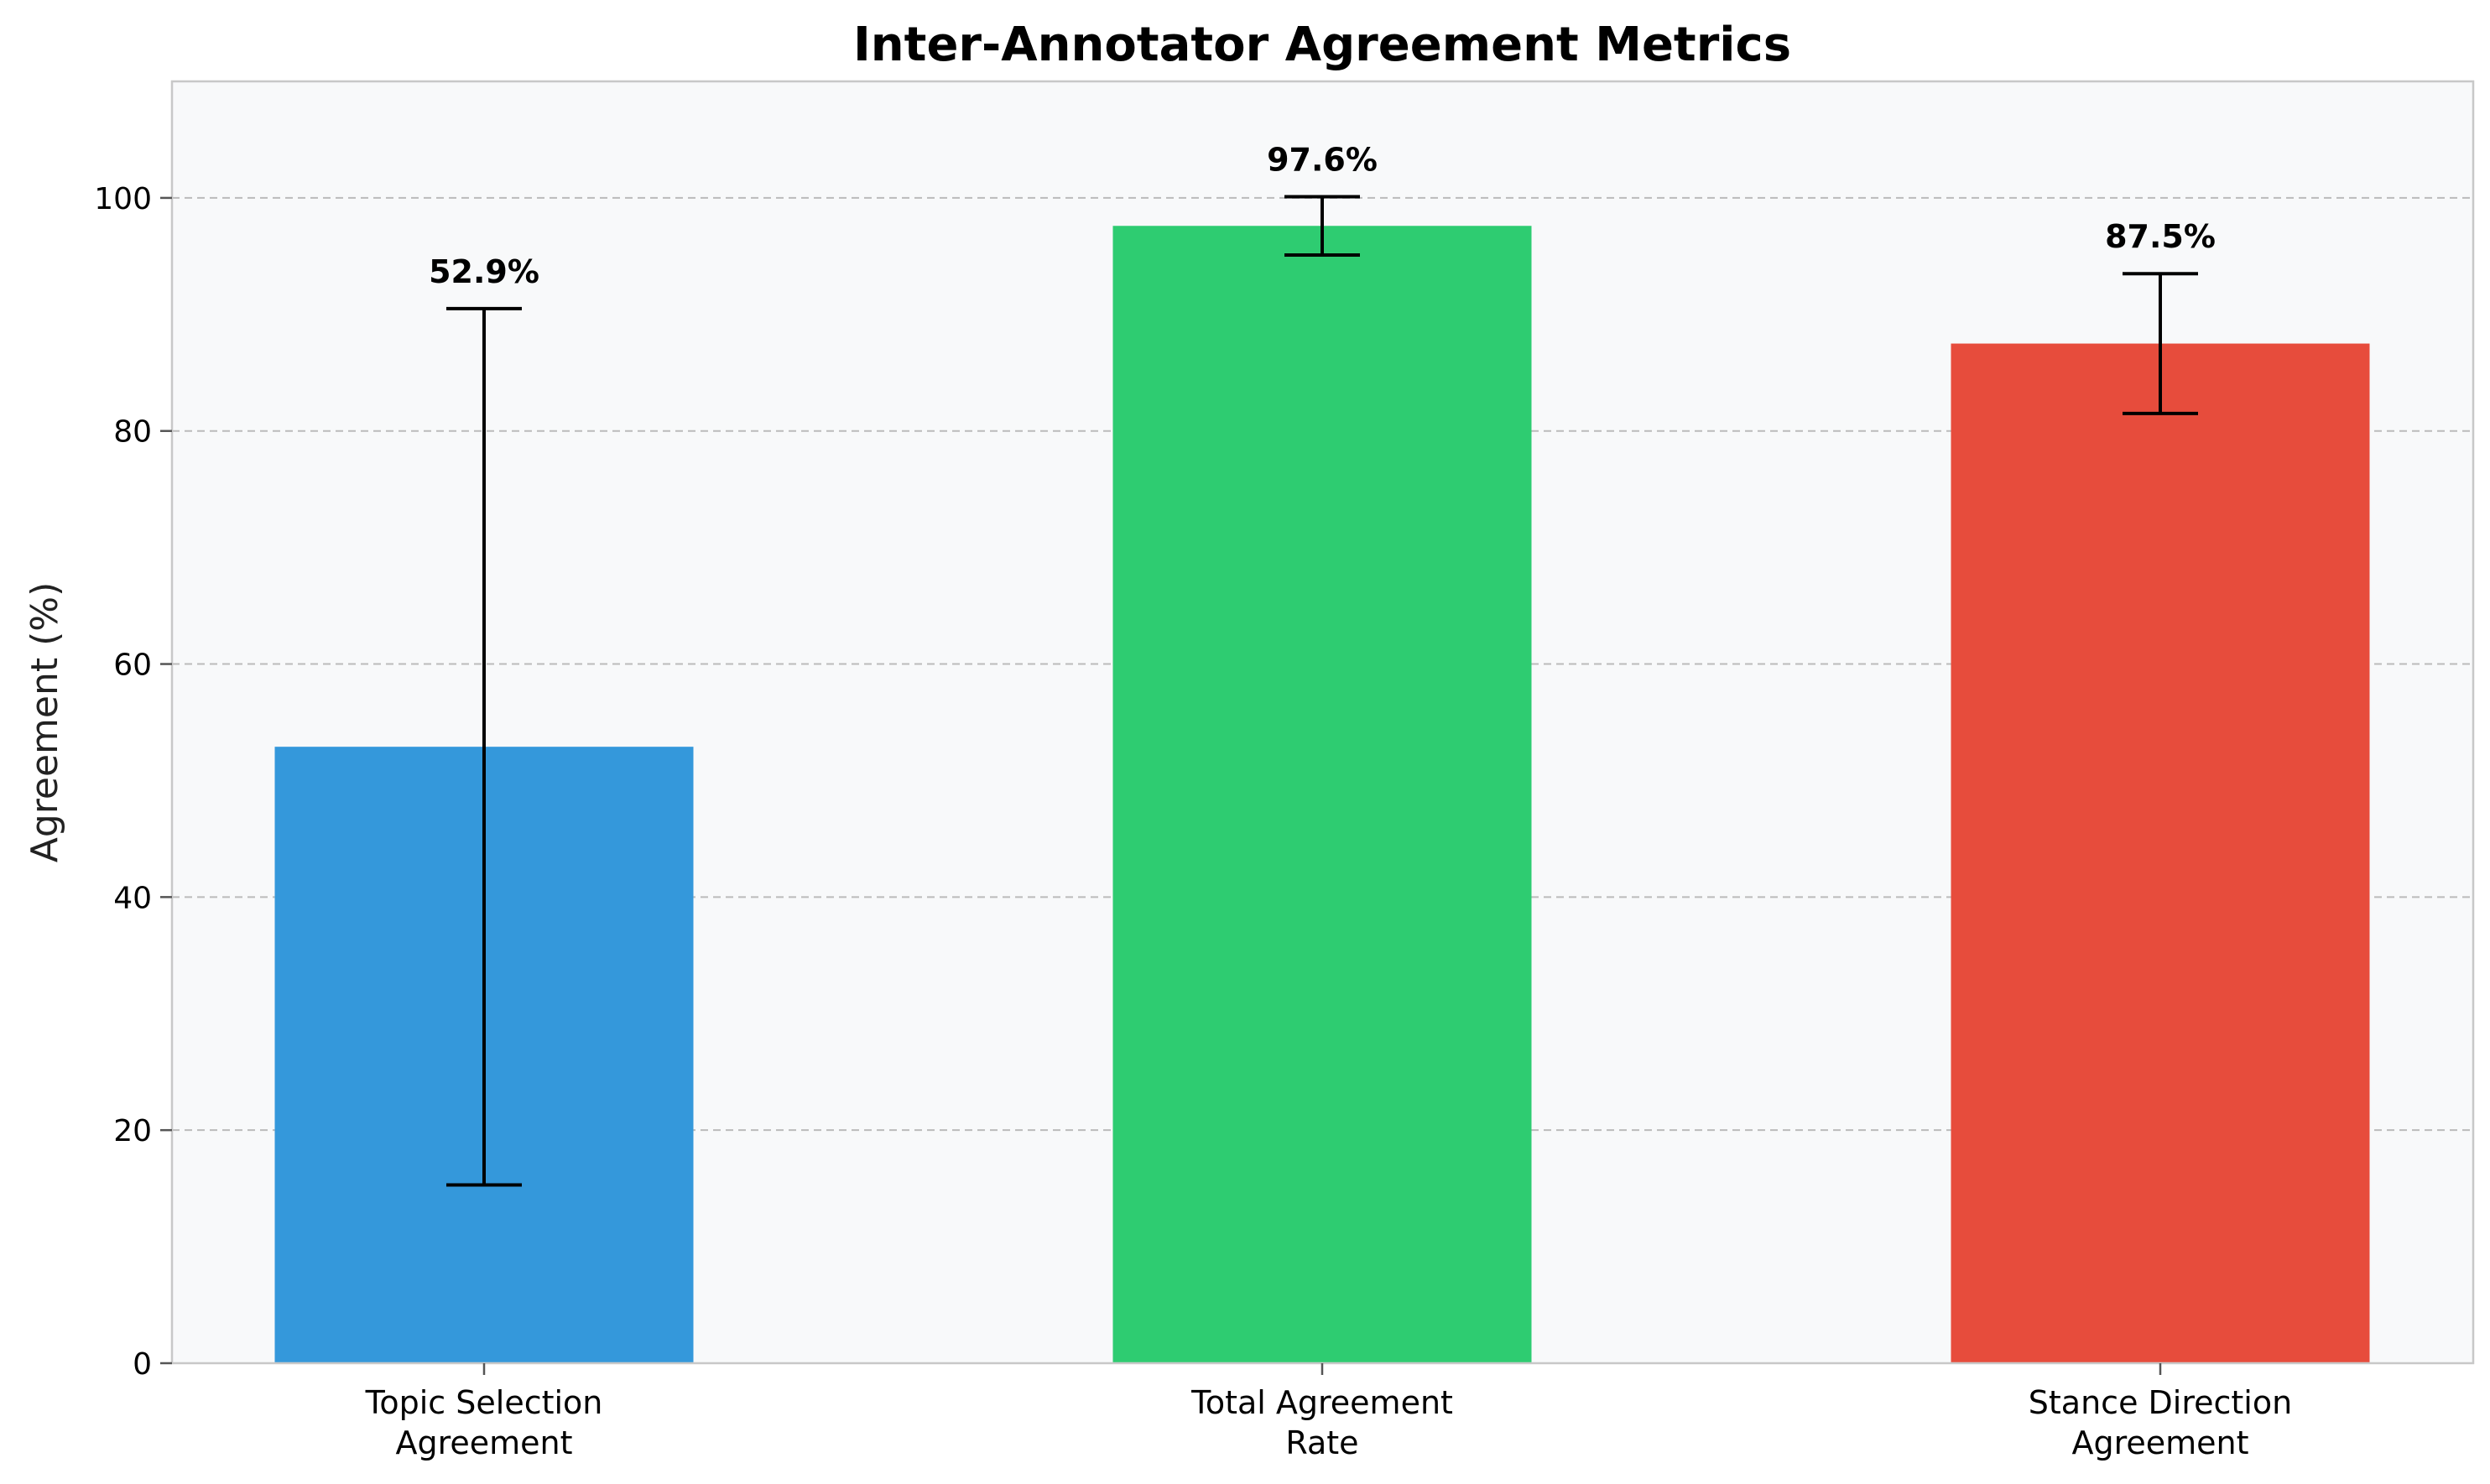 The height and width of the screenshot is (1484, 2490). What do you see at coordinates (2160, 1402) in the screenshot?
I see `x-tick-label: Stance Direction` at bounding box center [2160, 1402].